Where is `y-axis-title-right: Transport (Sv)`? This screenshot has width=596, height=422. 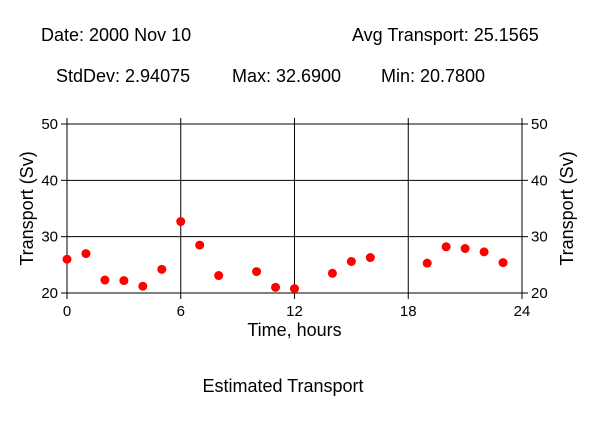
y-axis-title-right: Transport (Sv) is located at coordinates (567, 208).